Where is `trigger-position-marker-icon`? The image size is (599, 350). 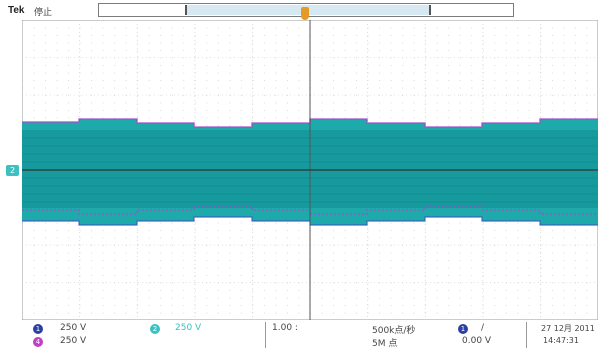 trigger-position-marker-icon is located at coordinates (305, 15).